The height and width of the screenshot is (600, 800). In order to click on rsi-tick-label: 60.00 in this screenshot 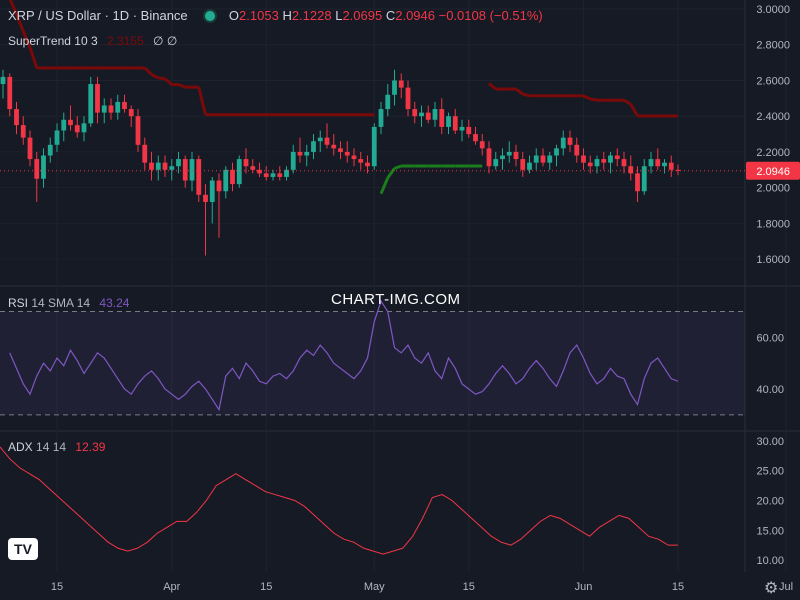, I will do `click(770, 338)`.